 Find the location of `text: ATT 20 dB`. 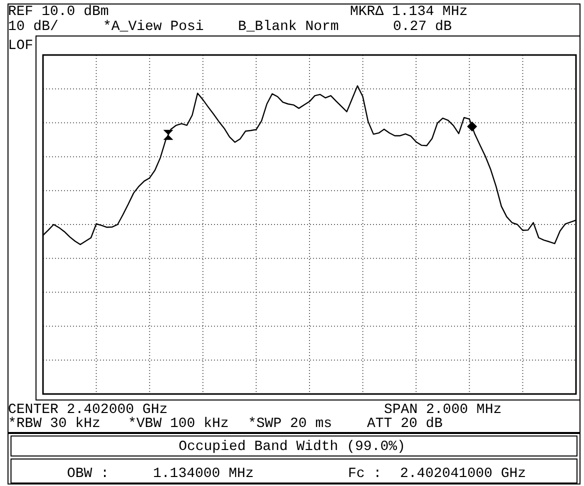

text: ATT 20 dB is located at coordinates (405, 424).